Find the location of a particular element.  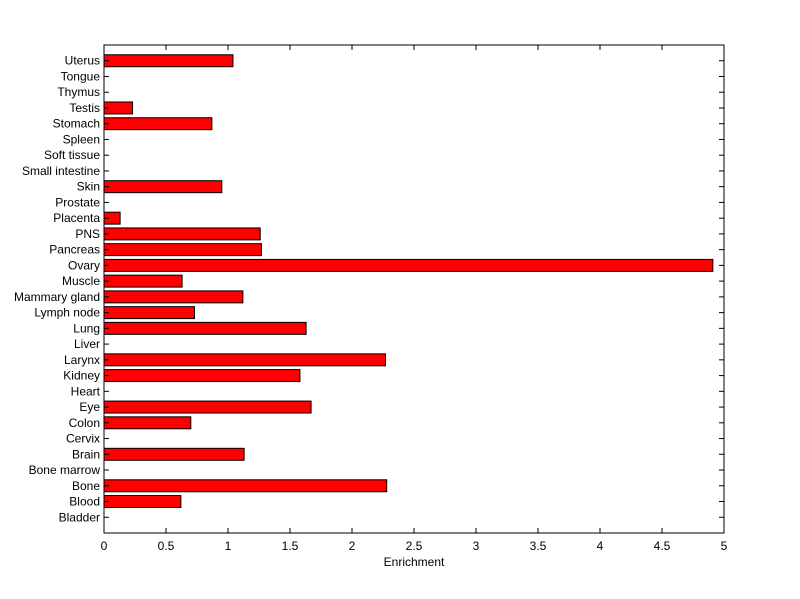

bar-lung is located at coordinates (205, 328).